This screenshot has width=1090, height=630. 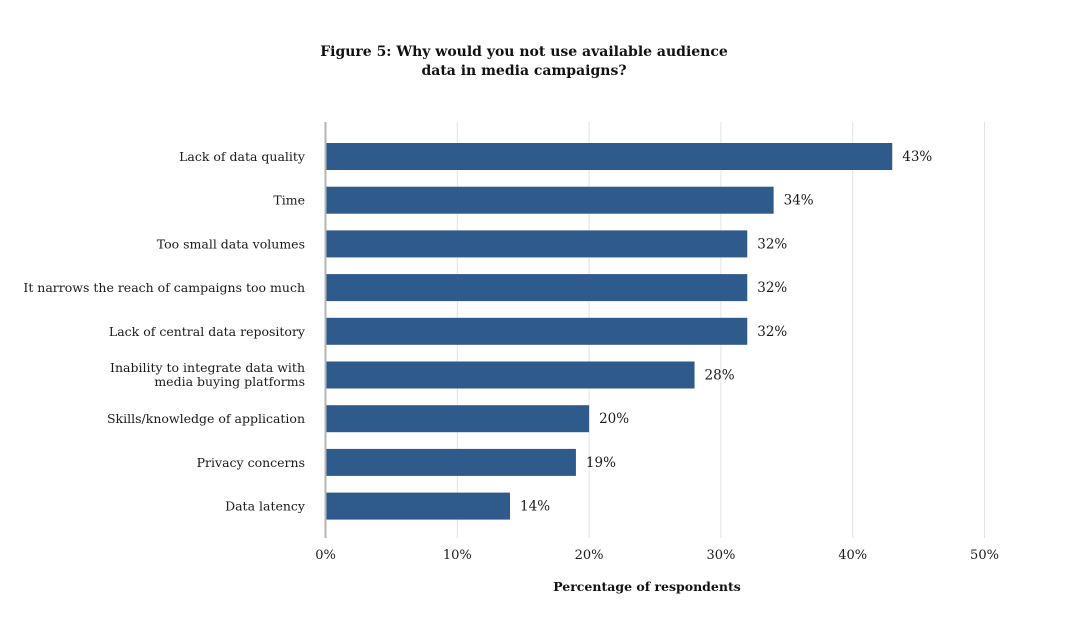 What do you see at coordinates (242, 156) in the screenshot?
I see `category-label-1: Lack of data quality` at bounding box center [242, 156].